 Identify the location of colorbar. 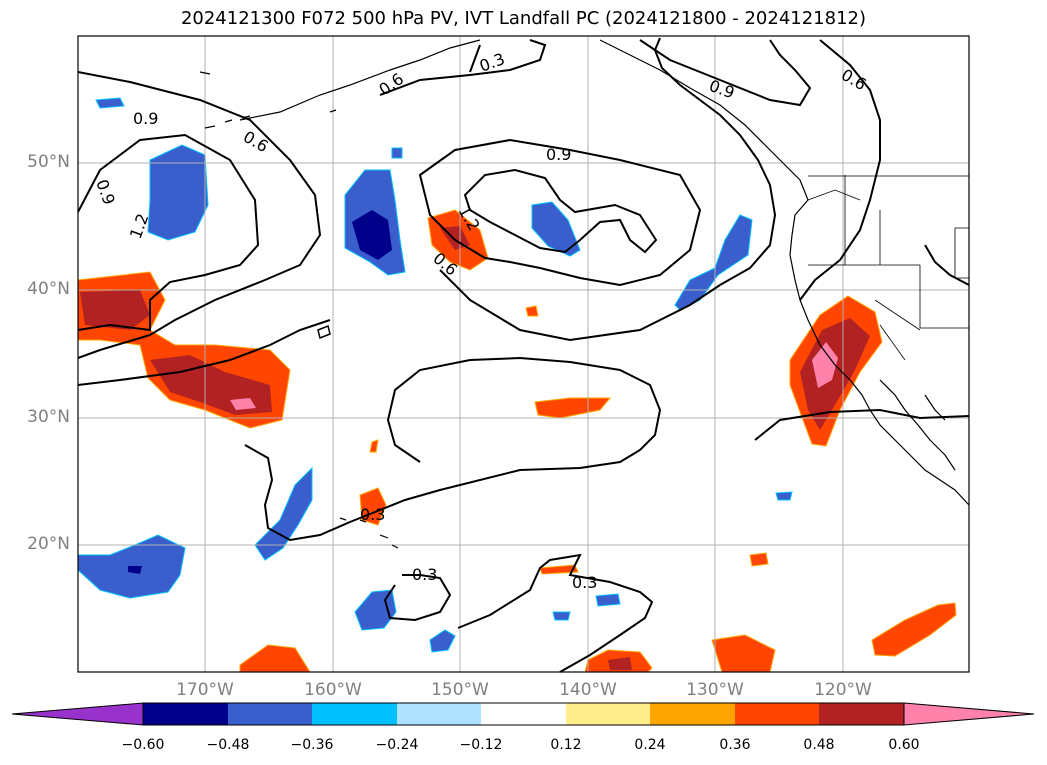
(523, 714).